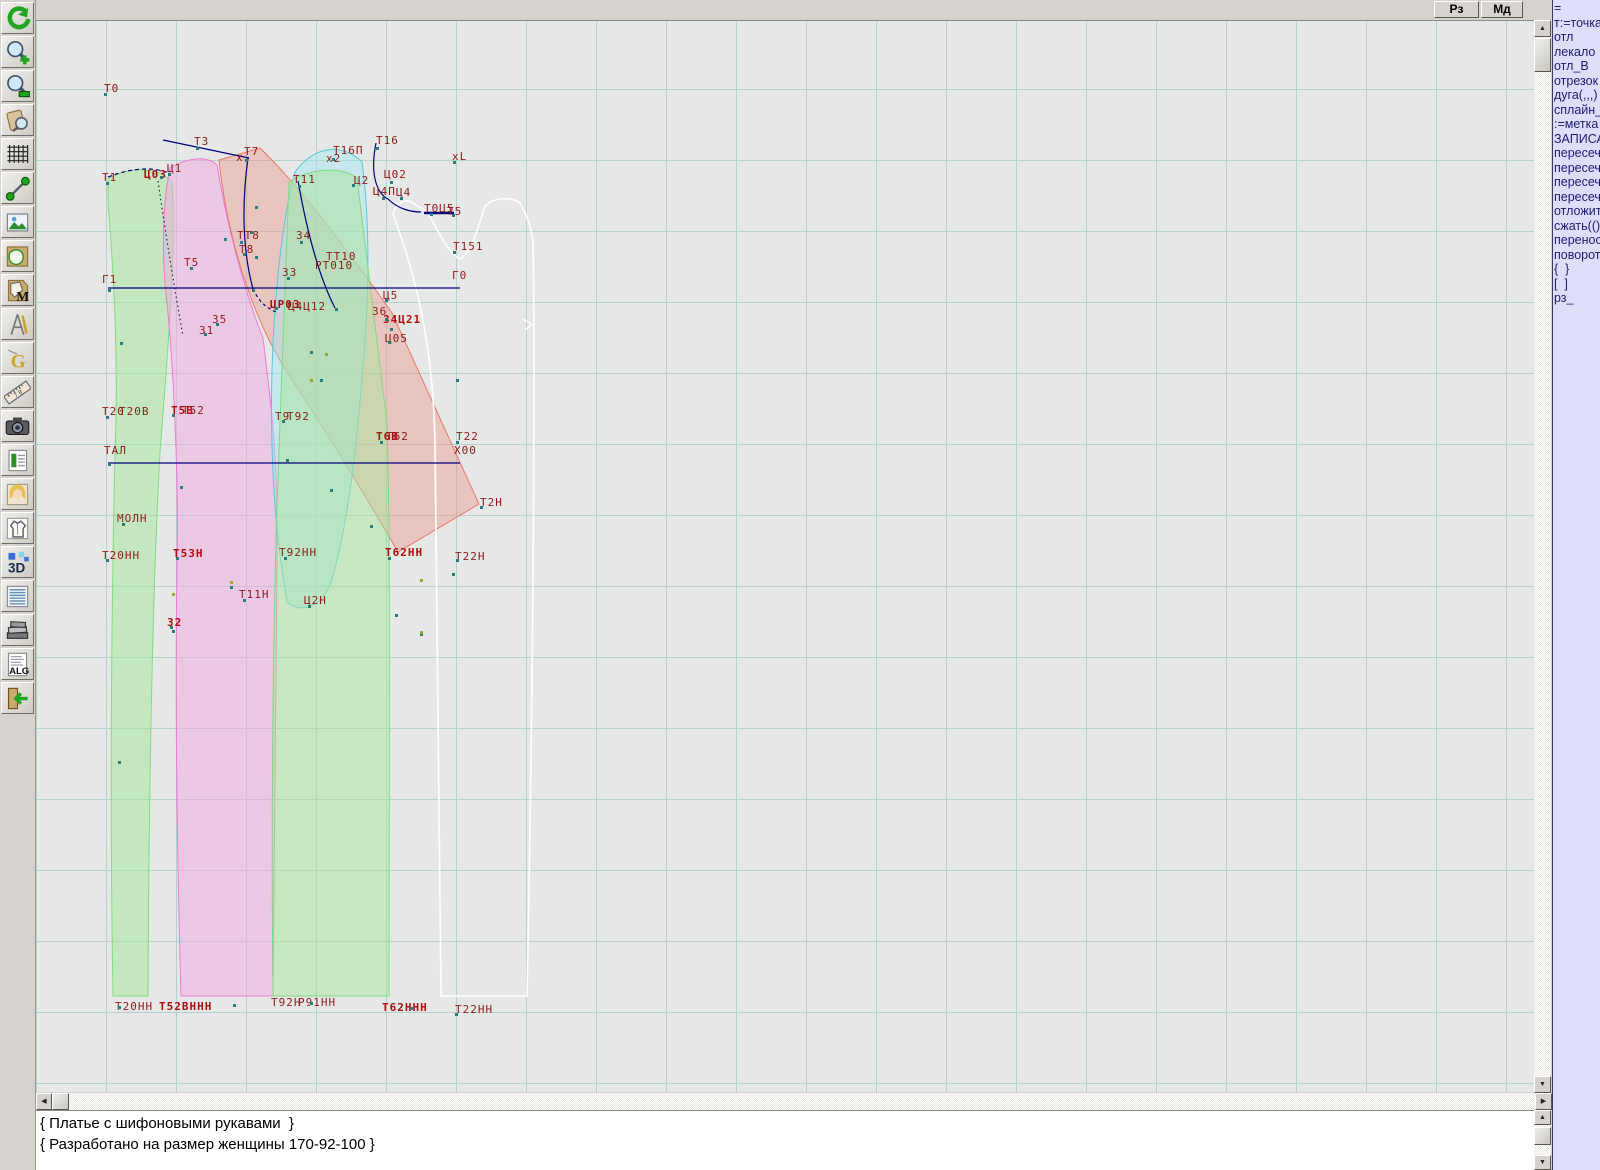 The width and height of the screenshot is (1600, 1170). What do you see at coordinates (1577, 109) in the screenshot?
I see `command-item: сплайн_` at bounding box center [1577, 109].